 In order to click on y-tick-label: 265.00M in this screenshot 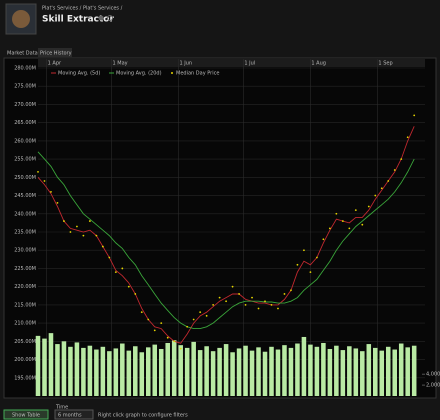, I will do `click(25, 123)`.